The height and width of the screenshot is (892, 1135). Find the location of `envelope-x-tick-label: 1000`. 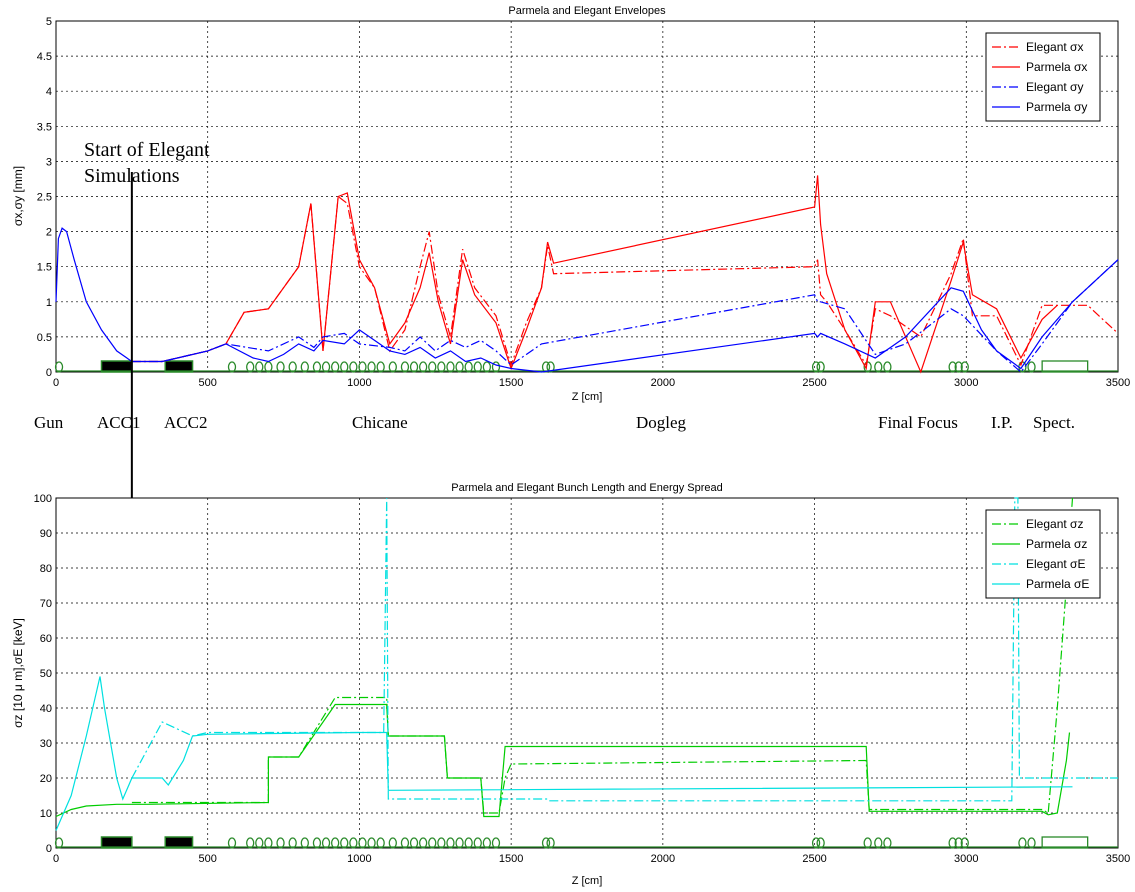

envelope-x-tick-label: 1000 is located at coordinates (359, 383).